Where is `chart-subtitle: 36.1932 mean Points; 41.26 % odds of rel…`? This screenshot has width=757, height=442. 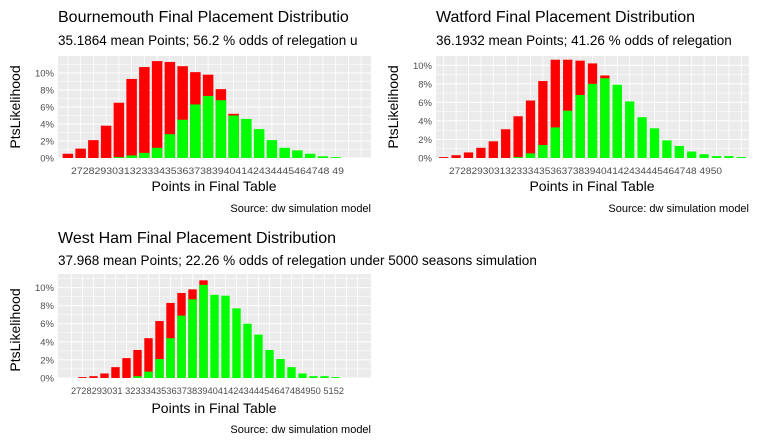
chart-subtitle: 36.1932 mean Points; 41.26 % odds of rel… is located at coordinates (584, 40).